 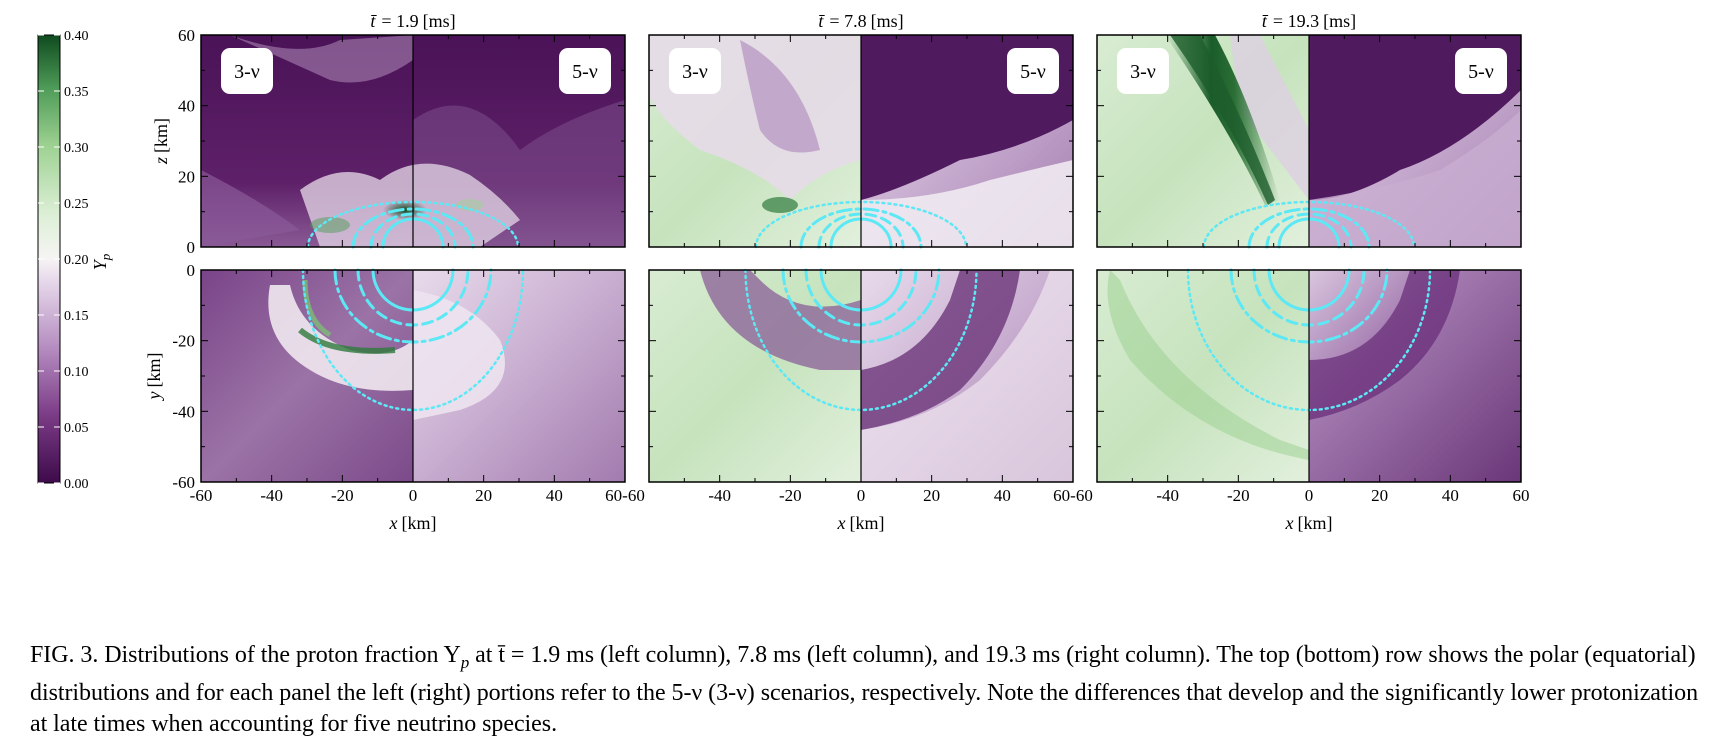 I want to click on y-tick-label: -40, so click(x=183, y=411).